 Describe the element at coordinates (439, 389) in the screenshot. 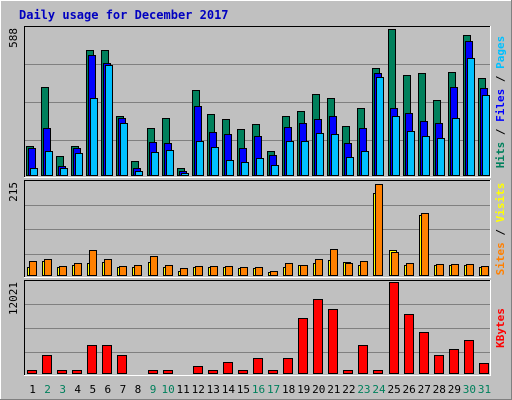

I see `day-label-28: 28` at that location.